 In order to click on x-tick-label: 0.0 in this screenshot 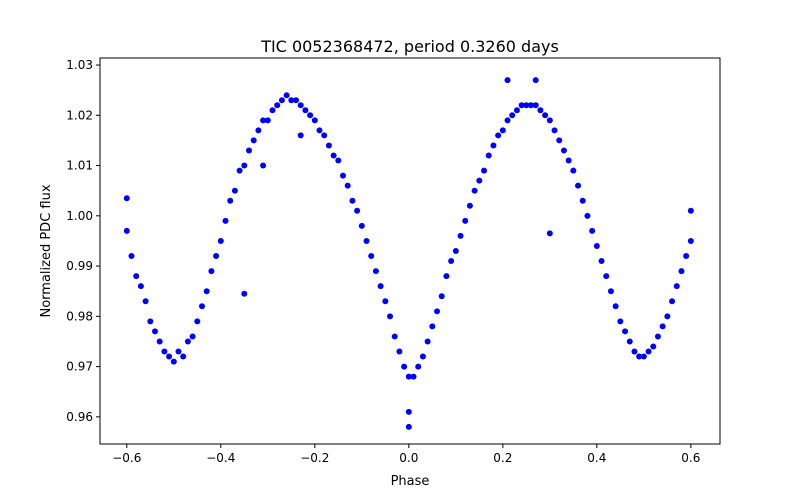, I will do `click(408, 458)`.